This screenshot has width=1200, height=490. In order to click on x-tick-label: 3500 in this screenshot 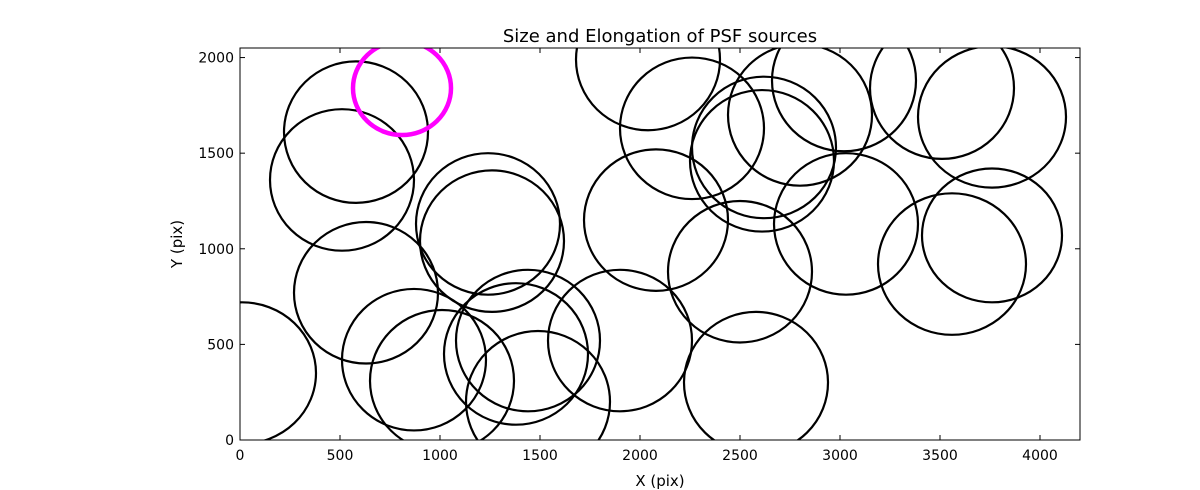, I will do `click(940, 456)`.